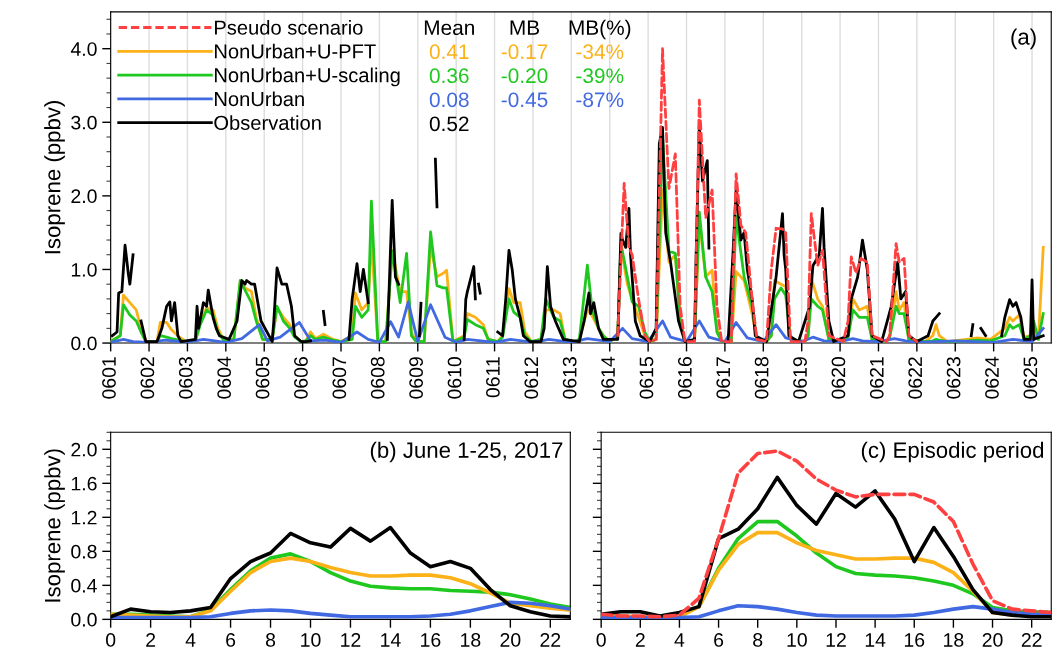 This screenshot has width=1064, height=661. What do you see at coordinates (295, 51) in the screenshot?
I see `legend-label: NonUrban+U-PFT` at bounding box center [295, 51].